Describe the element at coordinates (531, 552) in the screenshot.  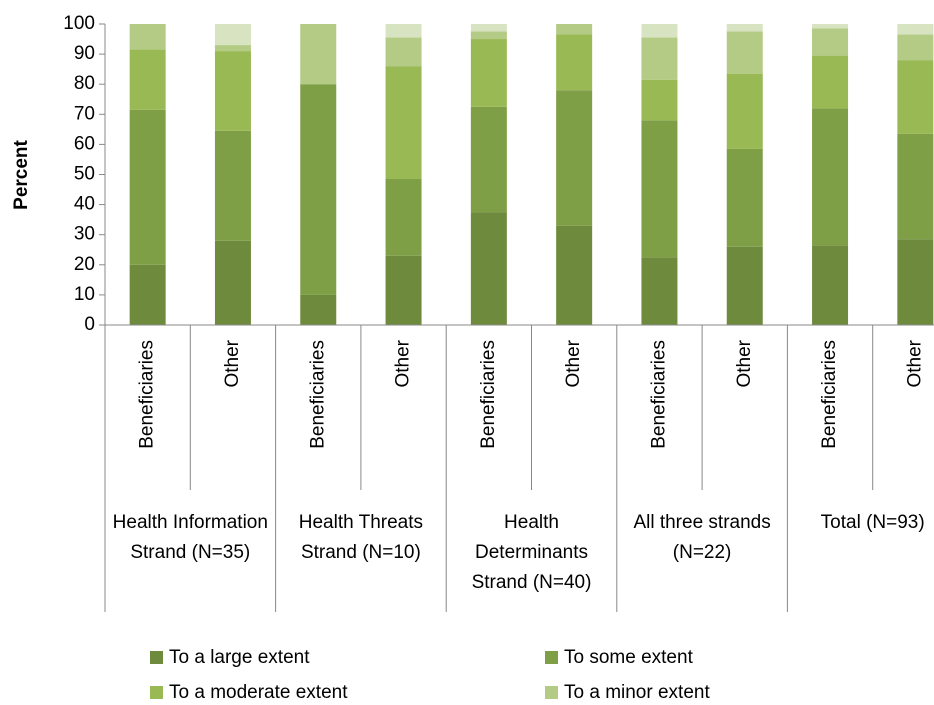
I see `group-label: Health Determinants Strand (N=40)` at that location.